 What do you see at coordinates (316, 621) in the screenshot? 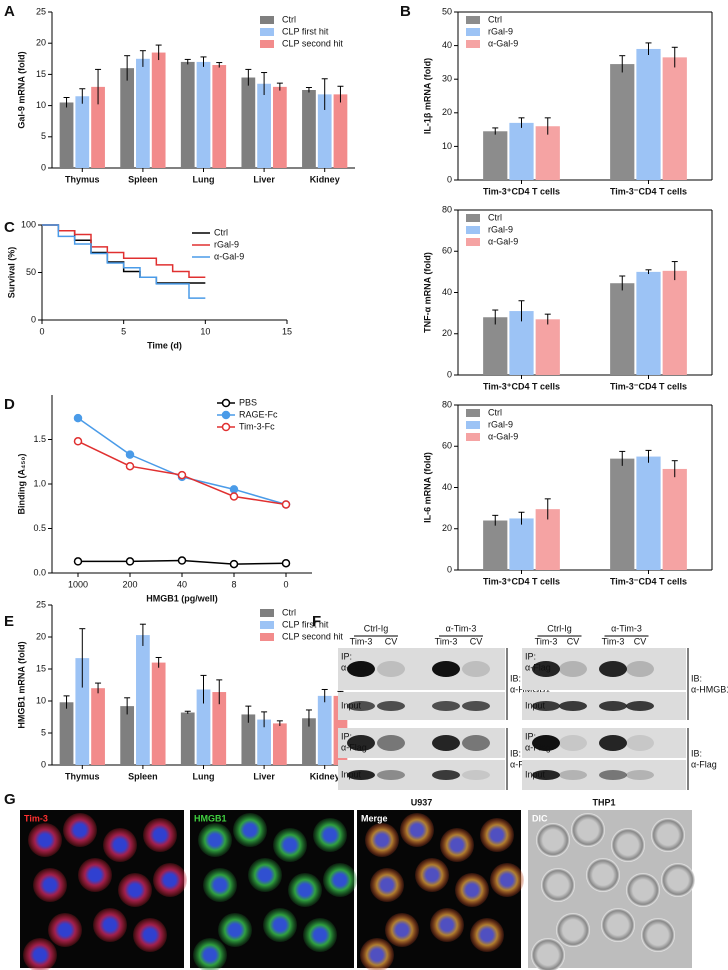
I see `panel-letter: F` at bounding box center [316, 621].